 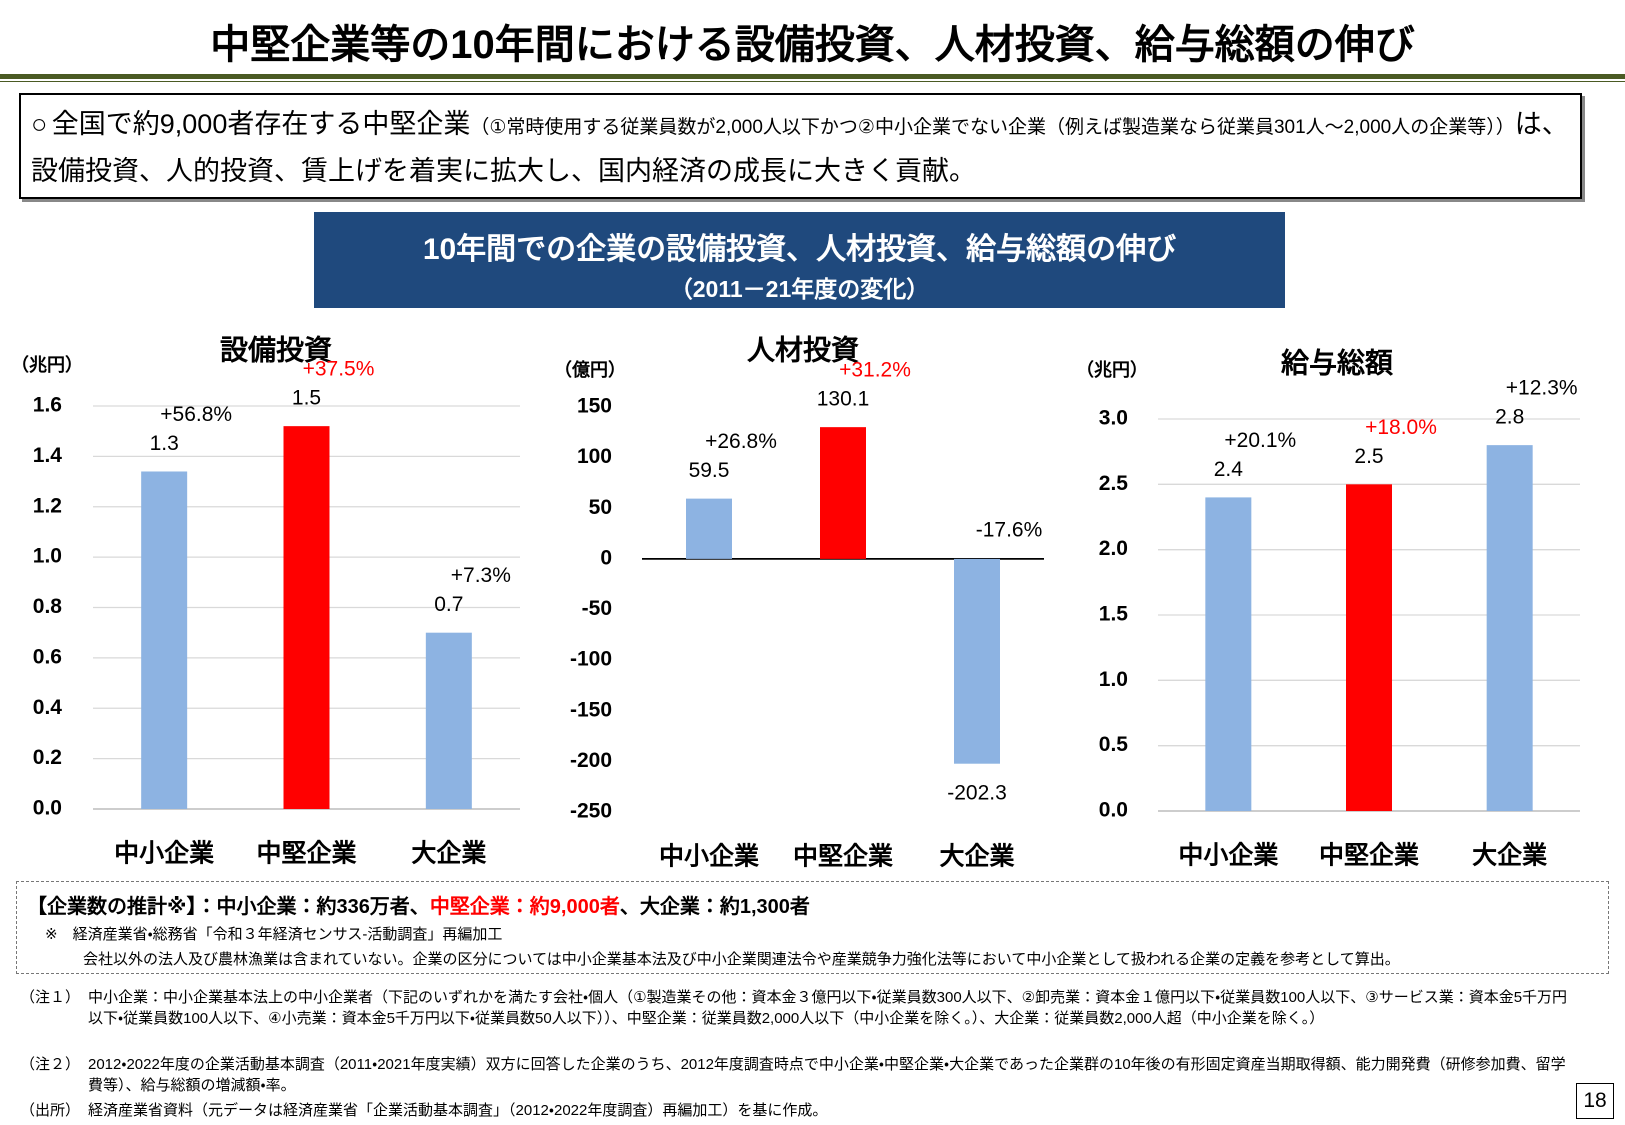 What do you see at coordinates (47, 505) in the screenshot?
I see `y-tick-label: 1.2` at bounding box center [47, 505].